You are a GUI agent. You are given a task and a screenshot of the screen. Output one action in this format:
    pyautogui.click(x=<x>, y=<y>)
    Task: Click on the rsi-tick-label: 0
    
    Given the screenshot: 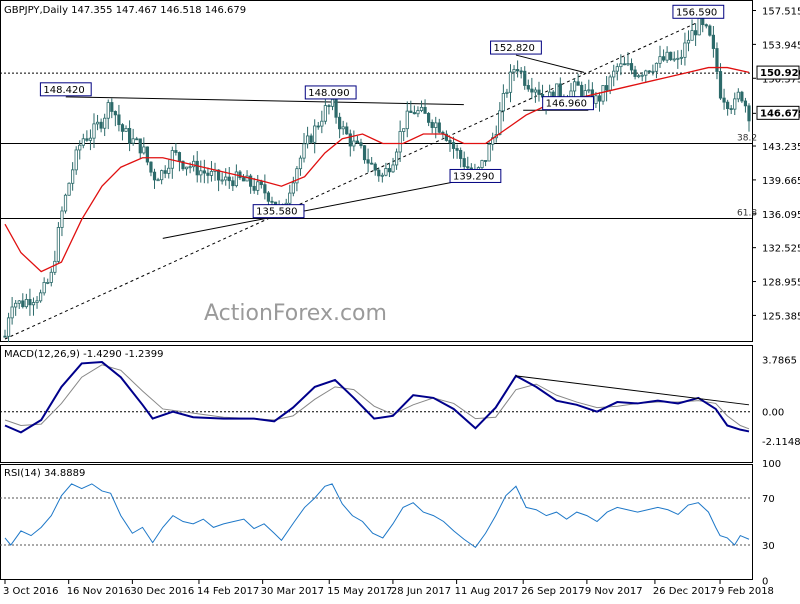 What is the action you would take?
    pyautogui.click(x=765, y=581)
    